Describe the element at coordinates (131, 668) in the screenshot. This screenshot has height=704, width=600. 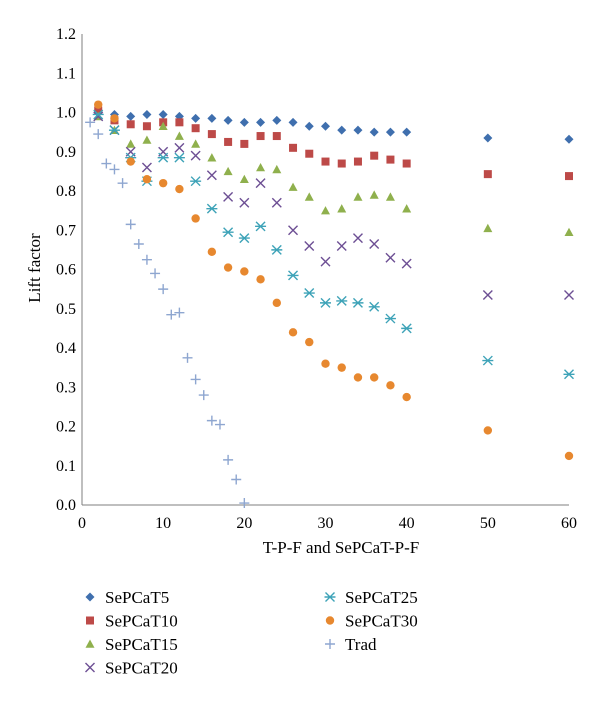
I see `legend-item-sepcat20: SePCaT20` at that location.